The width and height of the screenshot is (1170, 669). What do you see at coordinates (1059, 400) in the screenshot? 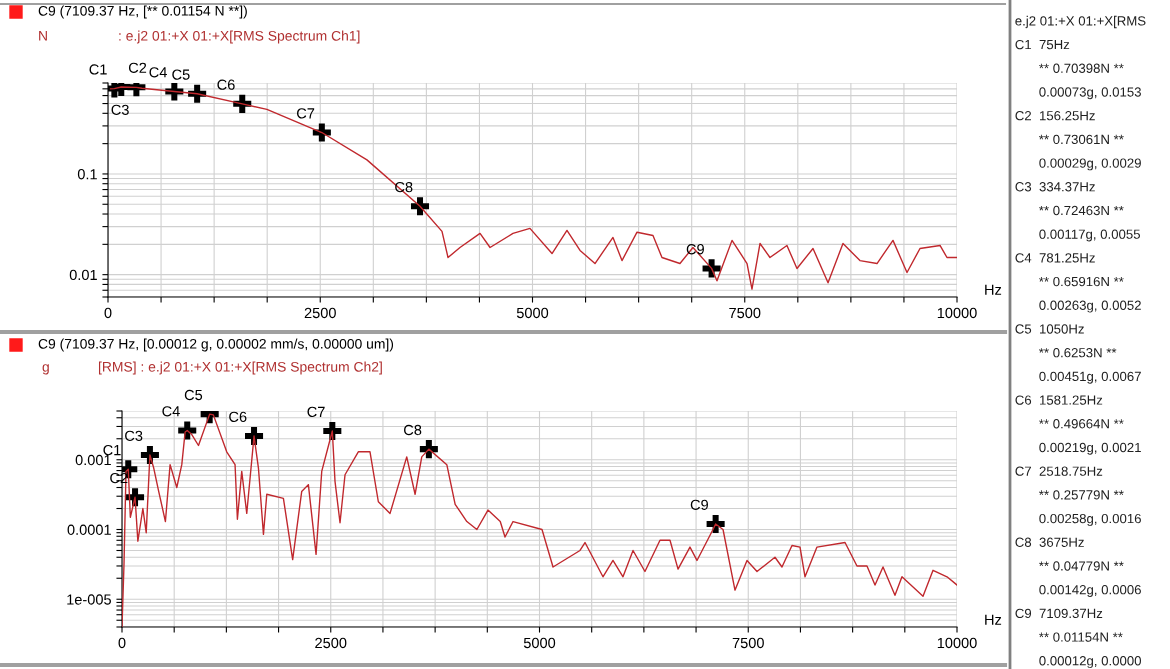
I see `text: C6 1581.25Hz` at bounding box center [1059, 400].